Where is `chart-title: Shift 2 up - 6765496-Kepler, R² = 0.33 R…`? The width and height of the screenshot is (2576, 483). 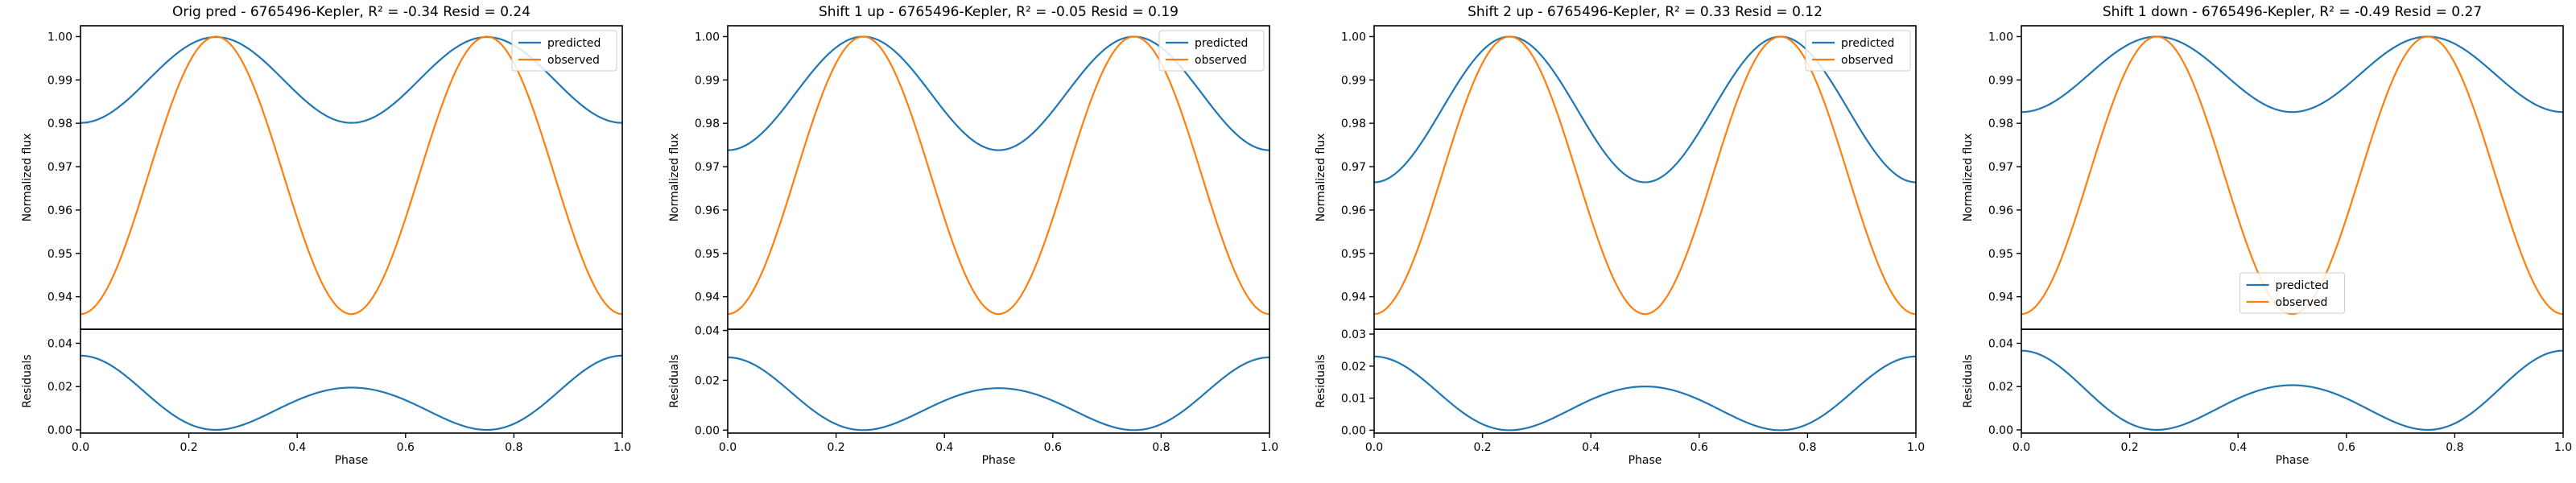 chart-title: Shift 2 up - 6765496-Kepler, R² = 0.33 R… is located at coordinates (1645, 12).